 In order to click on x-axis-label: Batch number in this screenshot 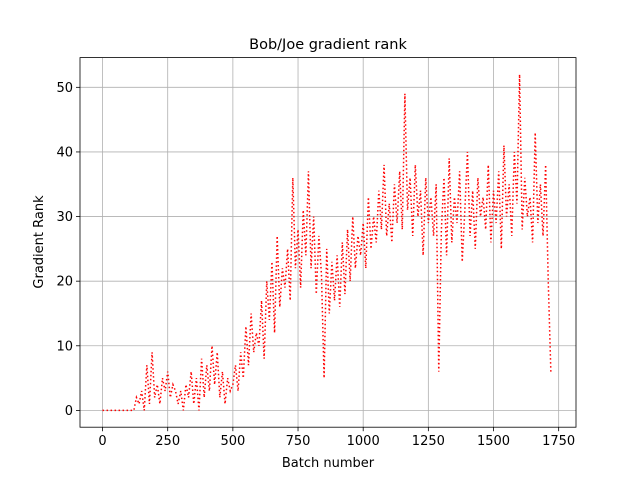, I will do `click(328, 463)`.